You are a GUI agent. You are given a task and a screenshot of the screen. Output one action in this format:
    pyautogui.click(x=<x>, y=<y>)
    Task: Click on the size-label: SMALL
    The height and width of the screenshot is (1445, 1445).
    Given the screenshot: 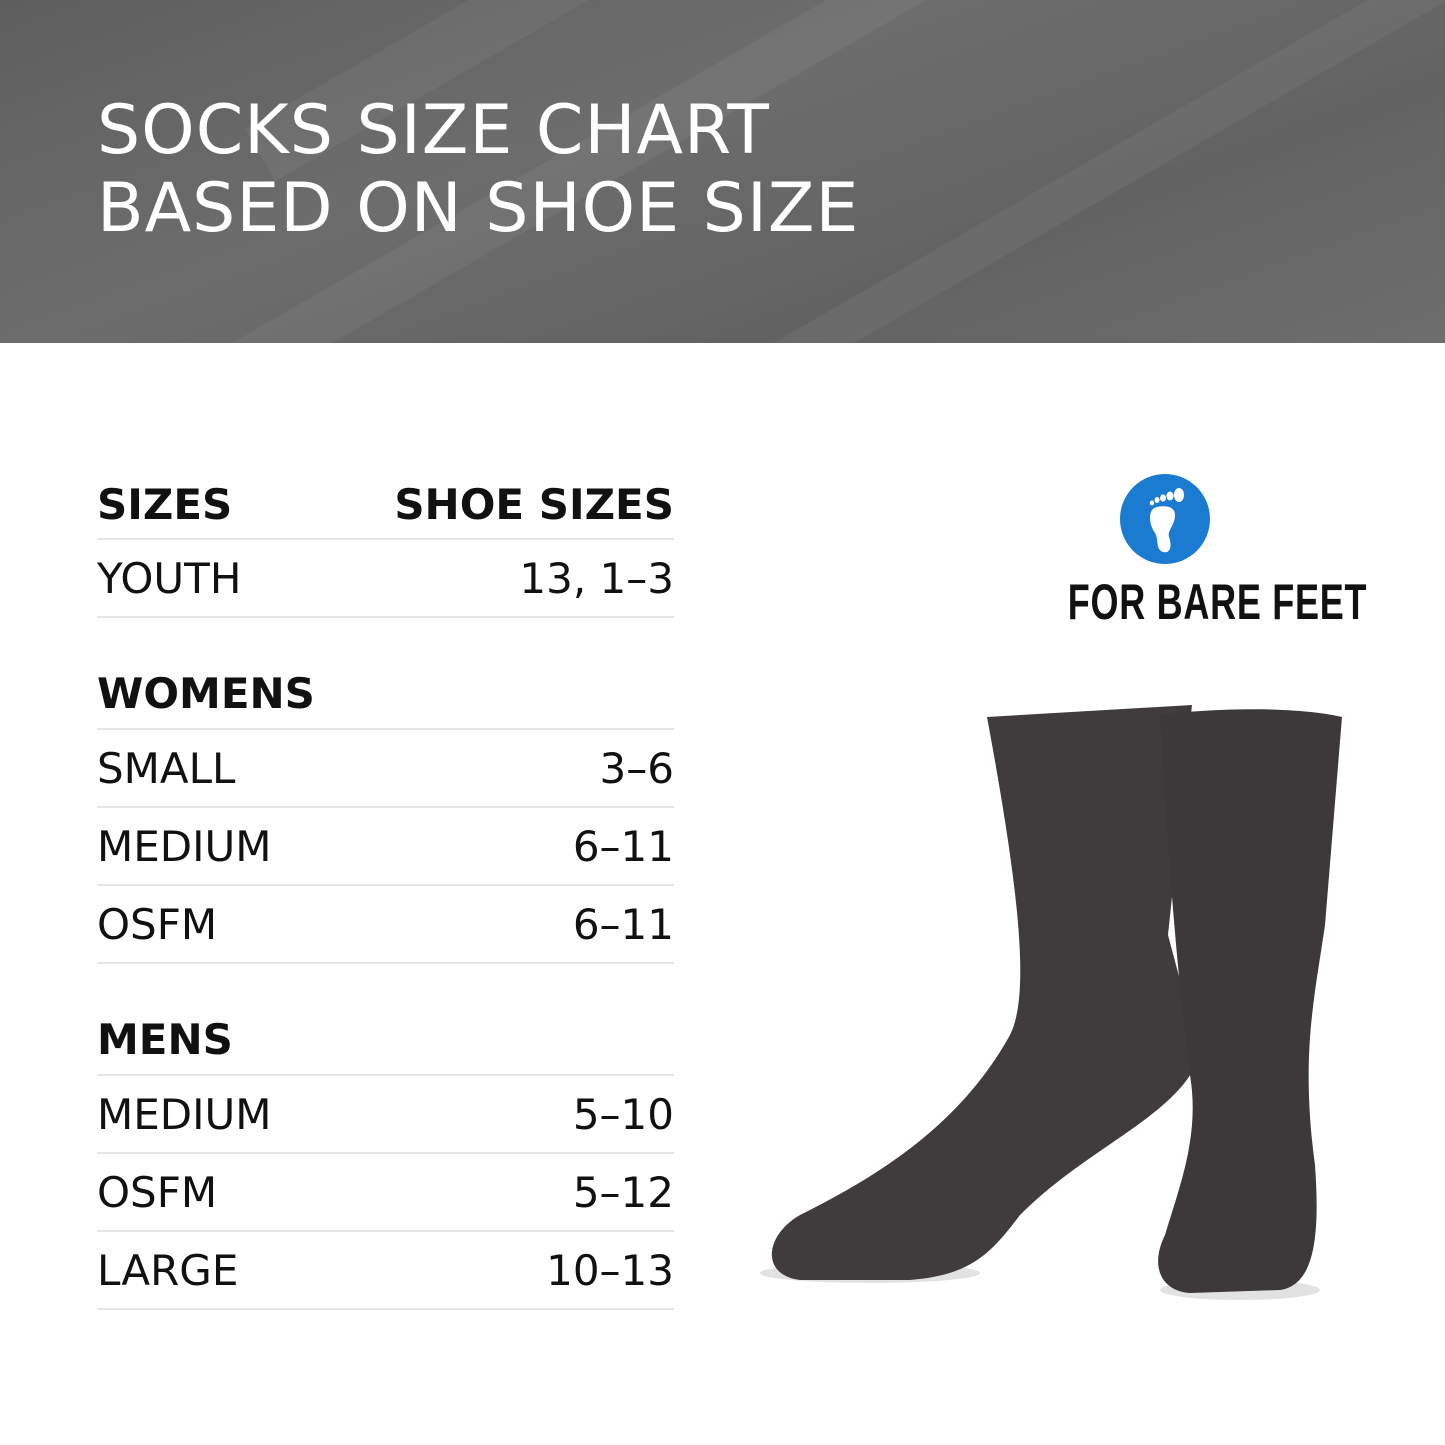 What is the action you would take?
    pyautogui.click(x=166, y=768)
    